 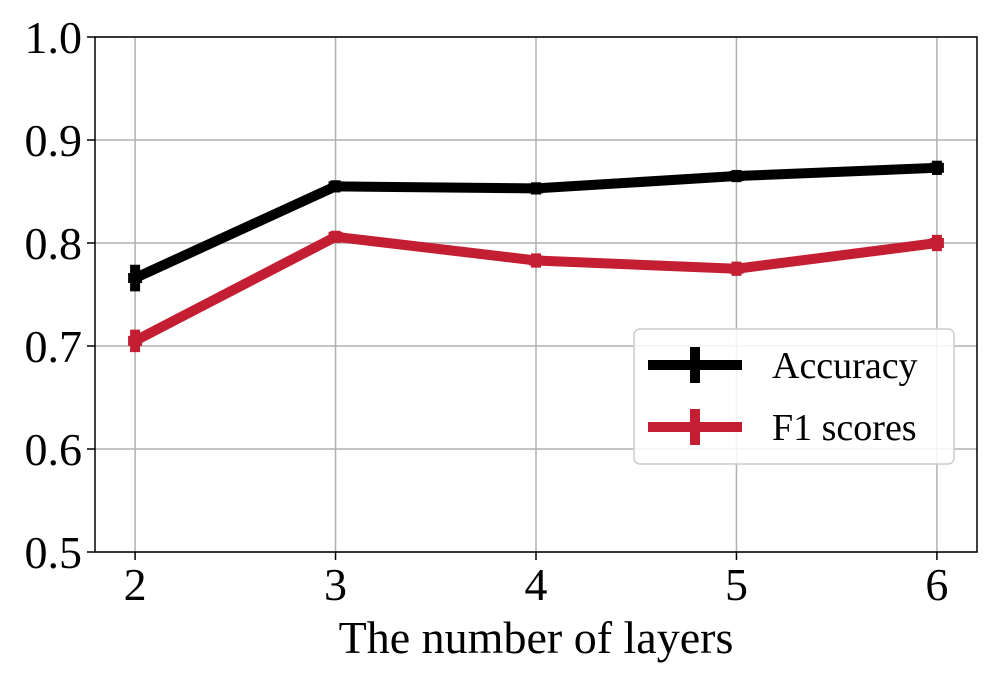 I want to click on x-tick-label: 6, so click(x=936, y=584).